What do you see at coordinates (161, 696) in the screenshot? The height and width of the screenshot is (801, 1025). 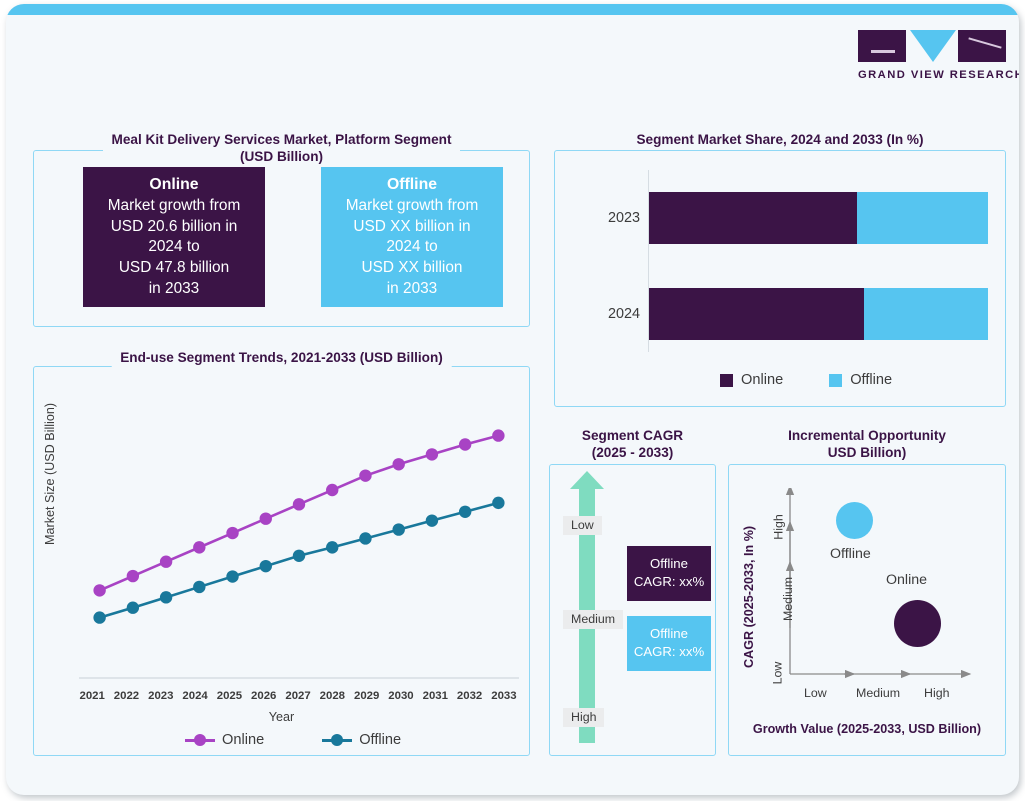 I see `trend-x-tick: 2023` at bounding box center [161, 696].